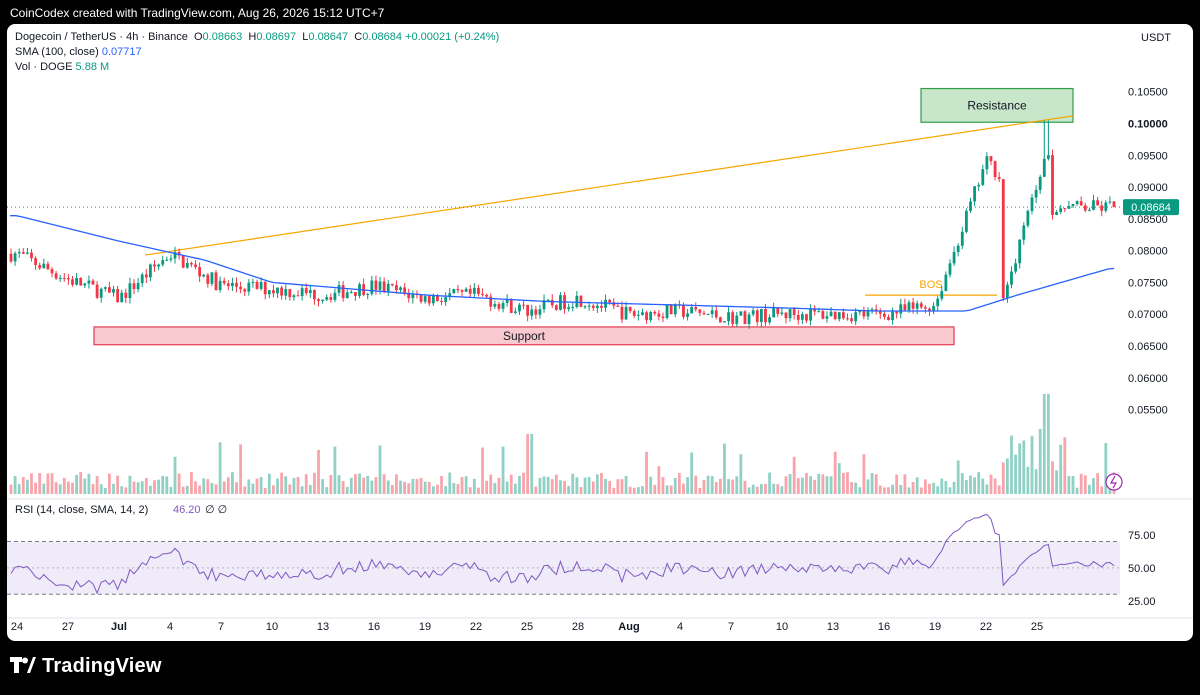 The height and width of the screenshot is (695, 1200). I want to click on resistance-zone, so click(997, 105).